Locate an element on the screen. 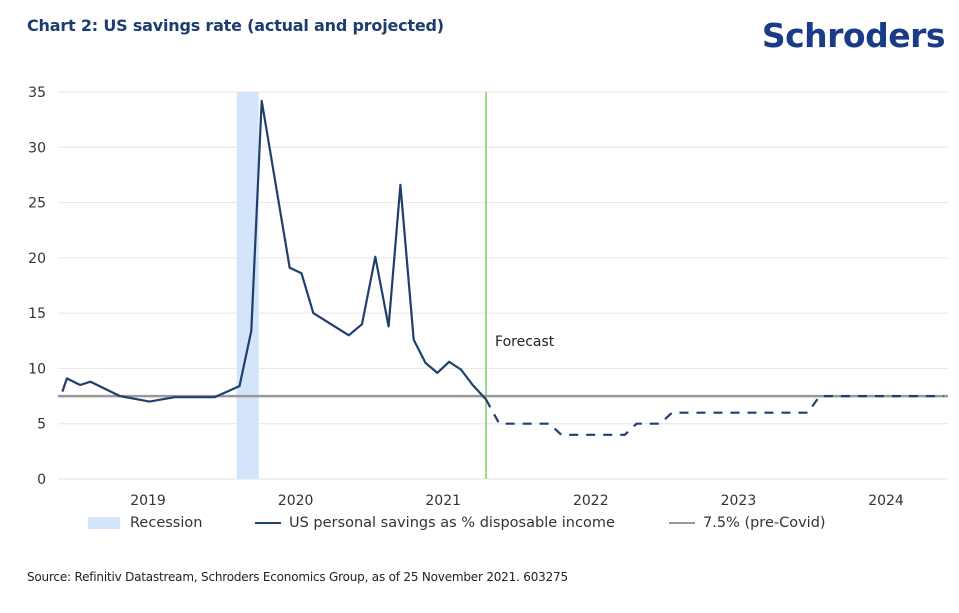  legend-swatch-savings is located at coordinates (268, 523).